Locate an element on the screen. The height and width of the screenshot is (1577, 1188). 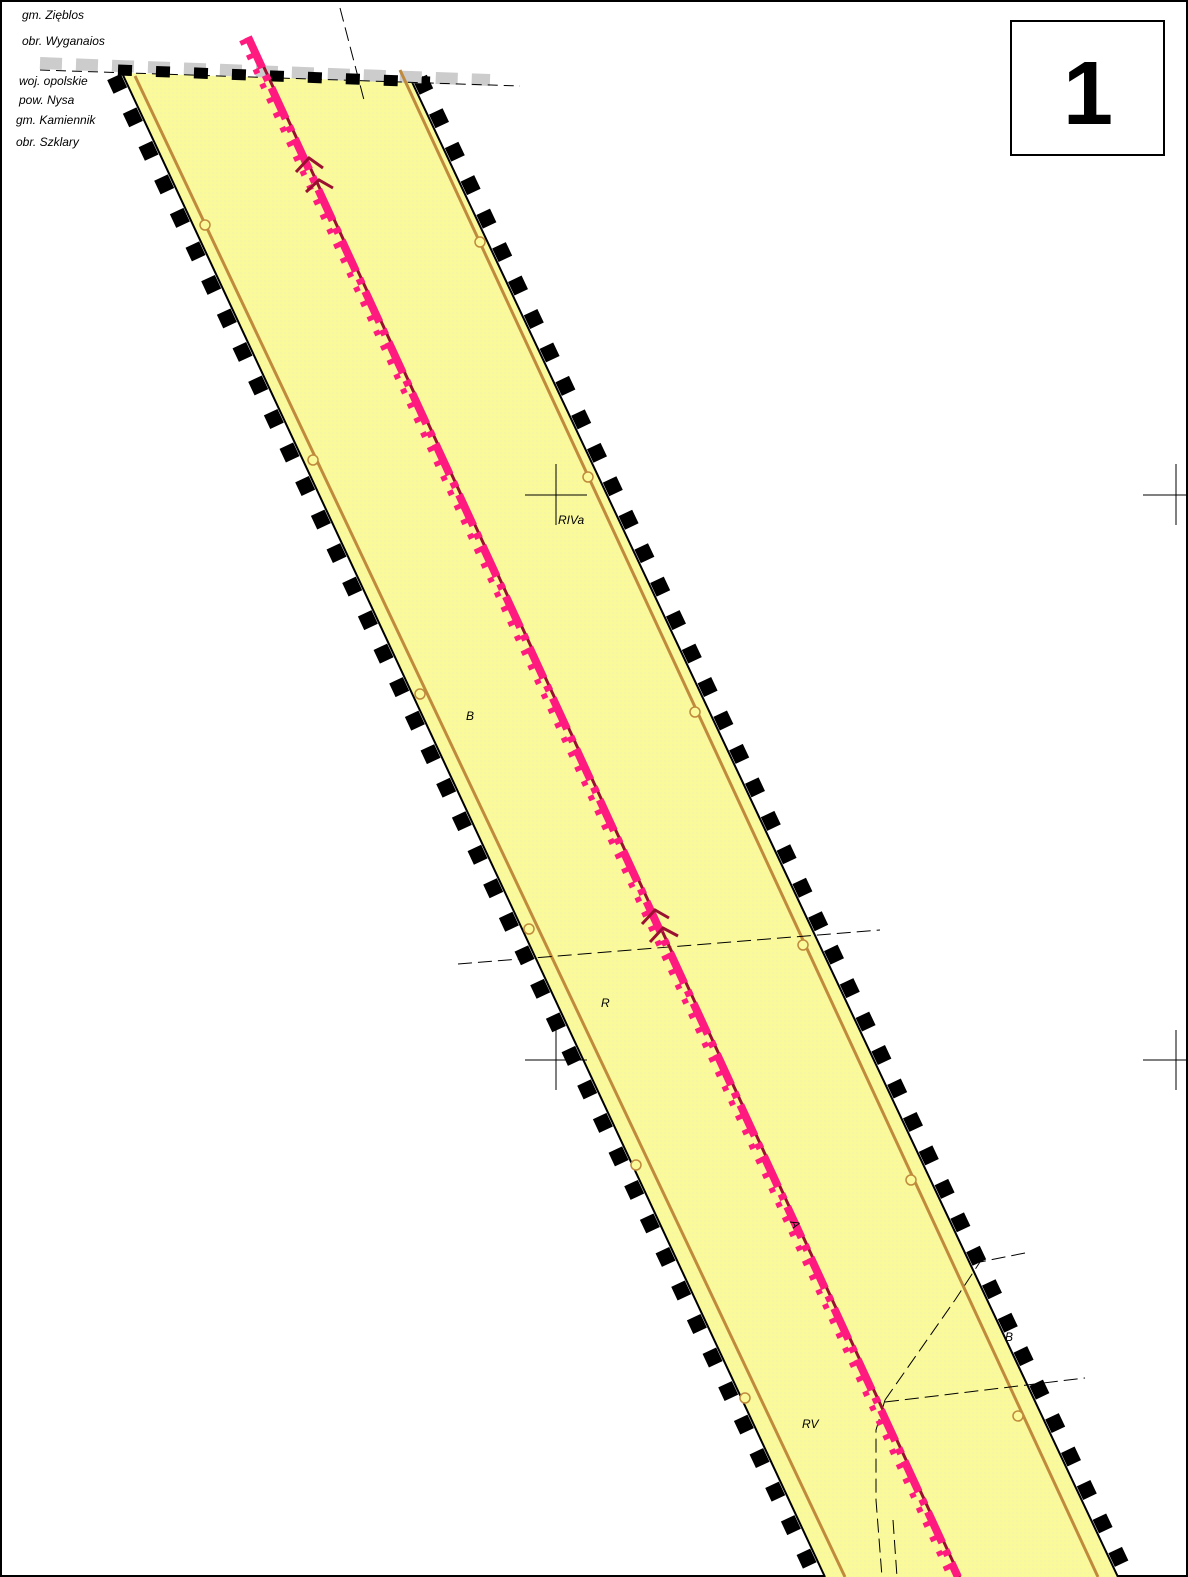
admin-label-south-2: pow. Nysa is located at coordinates (46, 100).